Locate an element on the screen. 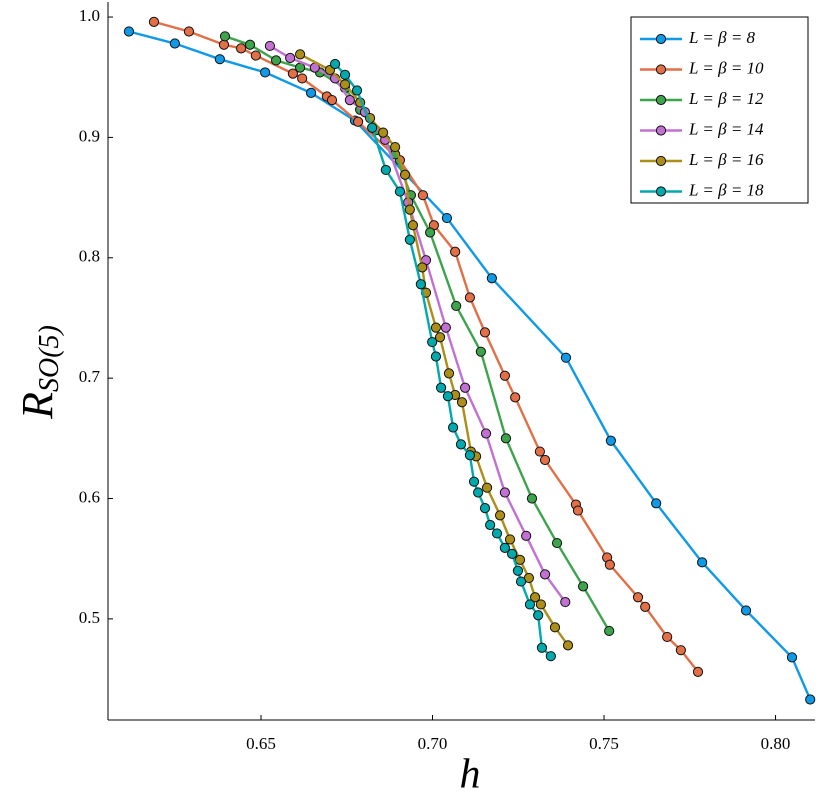  y-tick-label: 0.5 is located at coordinates (89, 617).